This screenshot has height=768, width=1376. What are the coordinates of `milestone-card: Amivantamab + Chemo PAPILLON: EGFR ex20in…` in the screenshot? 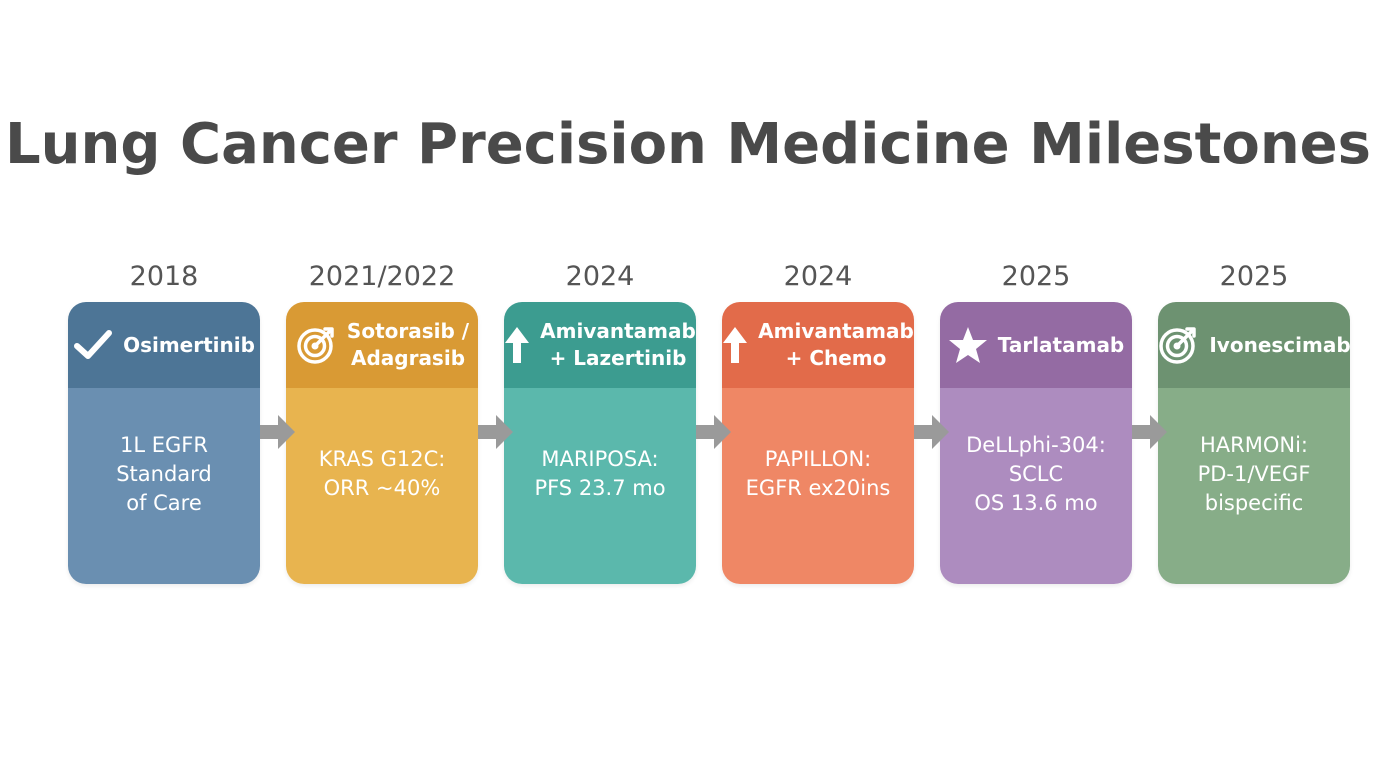 It's located at (818, 443).